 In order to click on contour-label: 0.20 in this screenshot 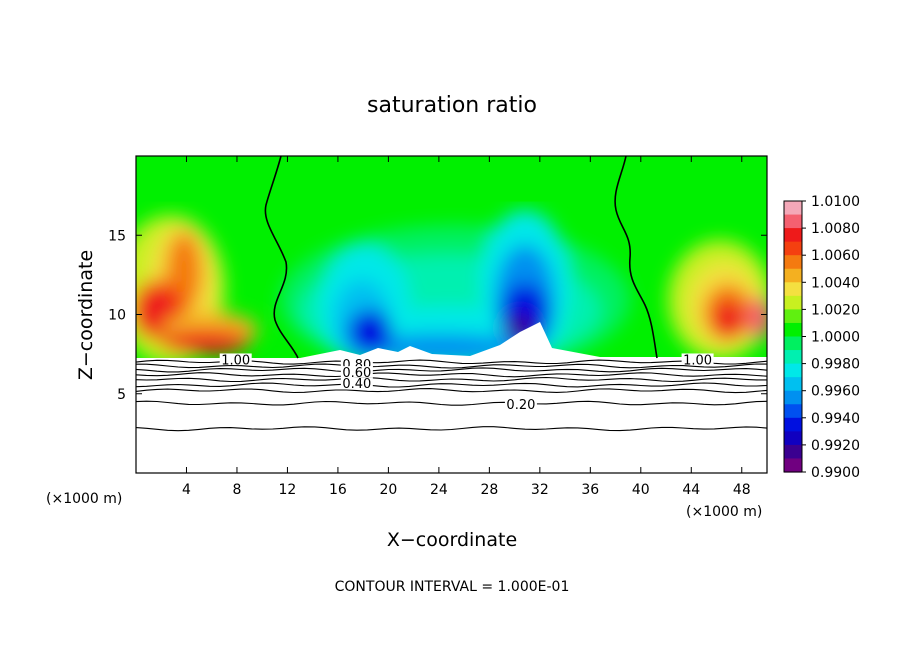, I will do `click(520, 405)`.